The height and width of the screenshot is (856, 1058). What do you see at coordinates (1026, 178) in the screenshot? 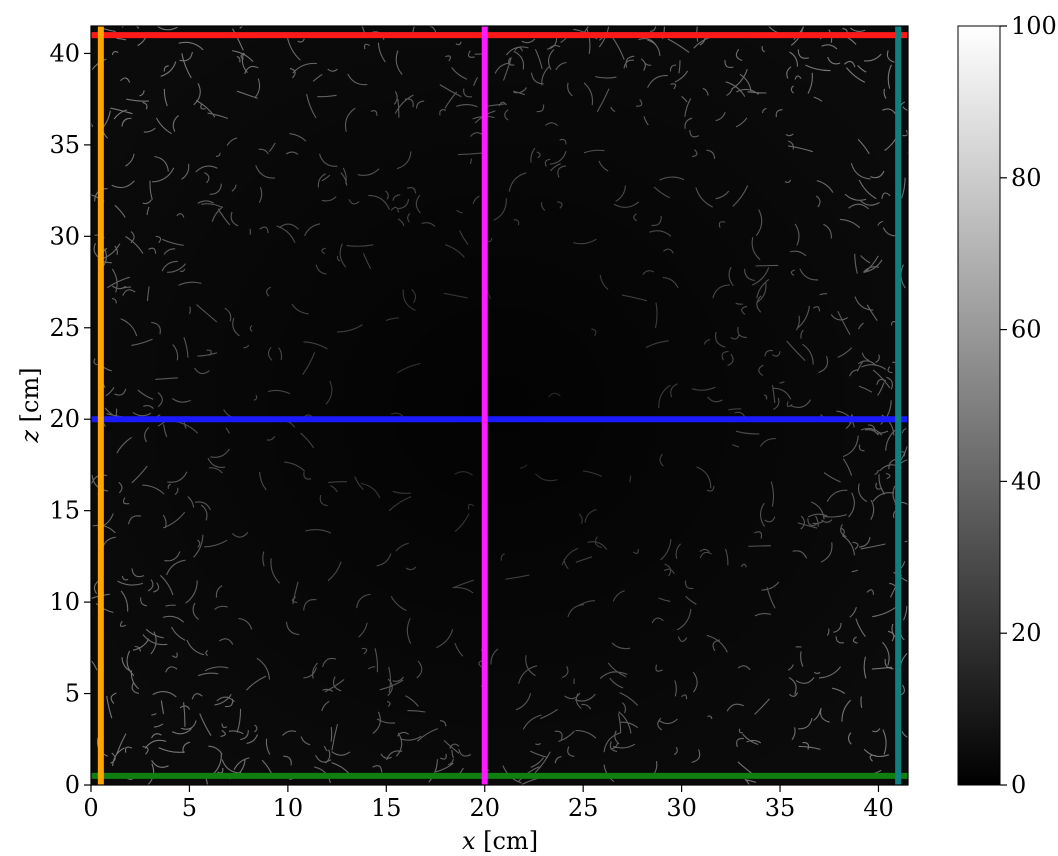
I see `colorbar-tick-label: 80` at bounding box center [1026, 178].